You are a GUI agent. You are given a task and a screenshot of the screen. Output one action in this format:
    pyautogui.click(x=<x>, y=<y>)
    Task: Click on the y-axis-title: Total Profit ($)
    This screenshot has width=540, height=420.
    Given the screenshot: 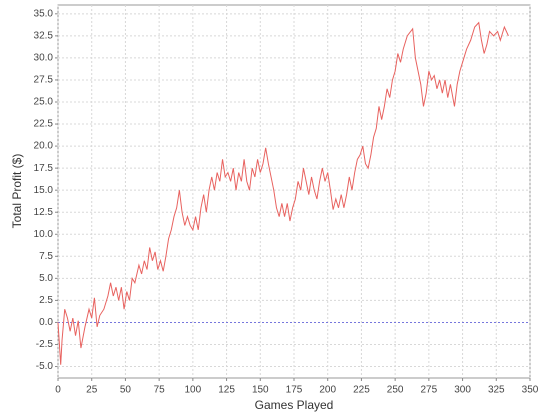 What is the action you would take?
    pyautogui.click(x=17, y=191)
    